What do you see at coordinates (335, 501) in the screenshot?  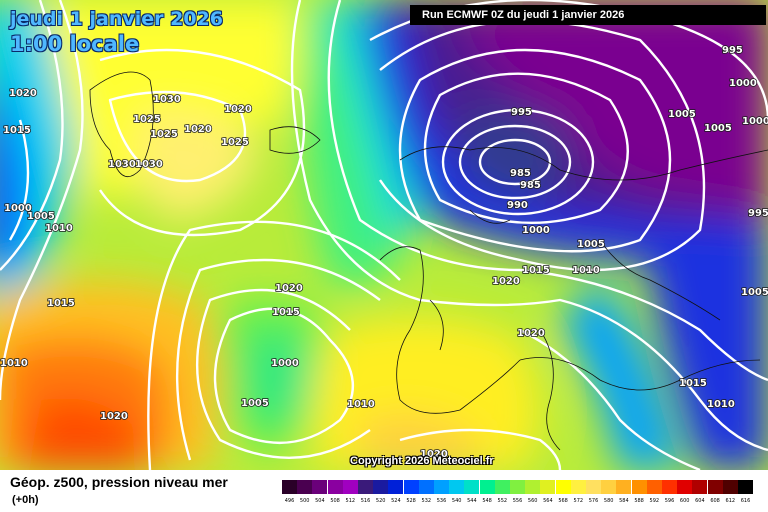 I see `scale-tick-label: 508` at bounding box center [335, 501].